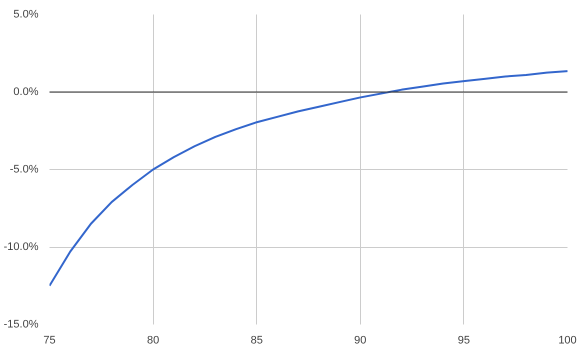 The image size is (582, 349). I want to click on x-tick-label: 90, so click(360, 340).